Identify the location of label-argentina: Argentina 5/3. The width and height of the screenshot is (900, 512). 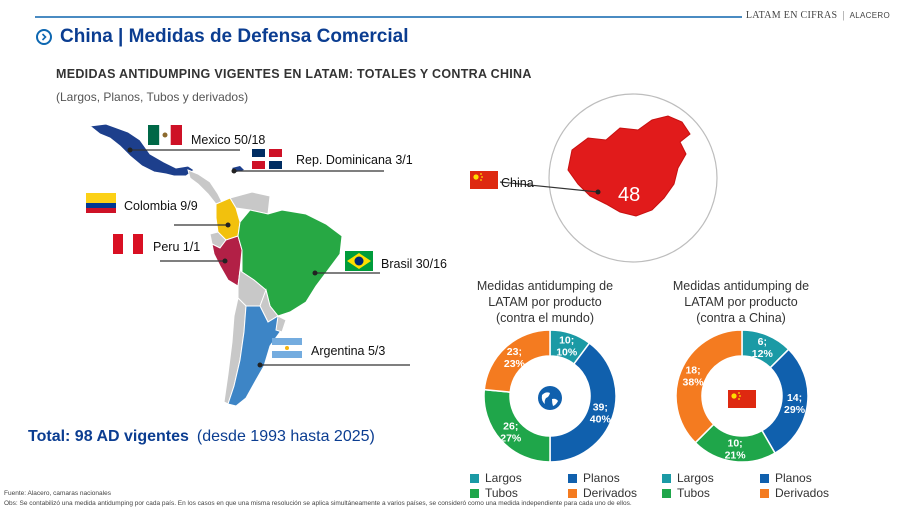
(348, 351).